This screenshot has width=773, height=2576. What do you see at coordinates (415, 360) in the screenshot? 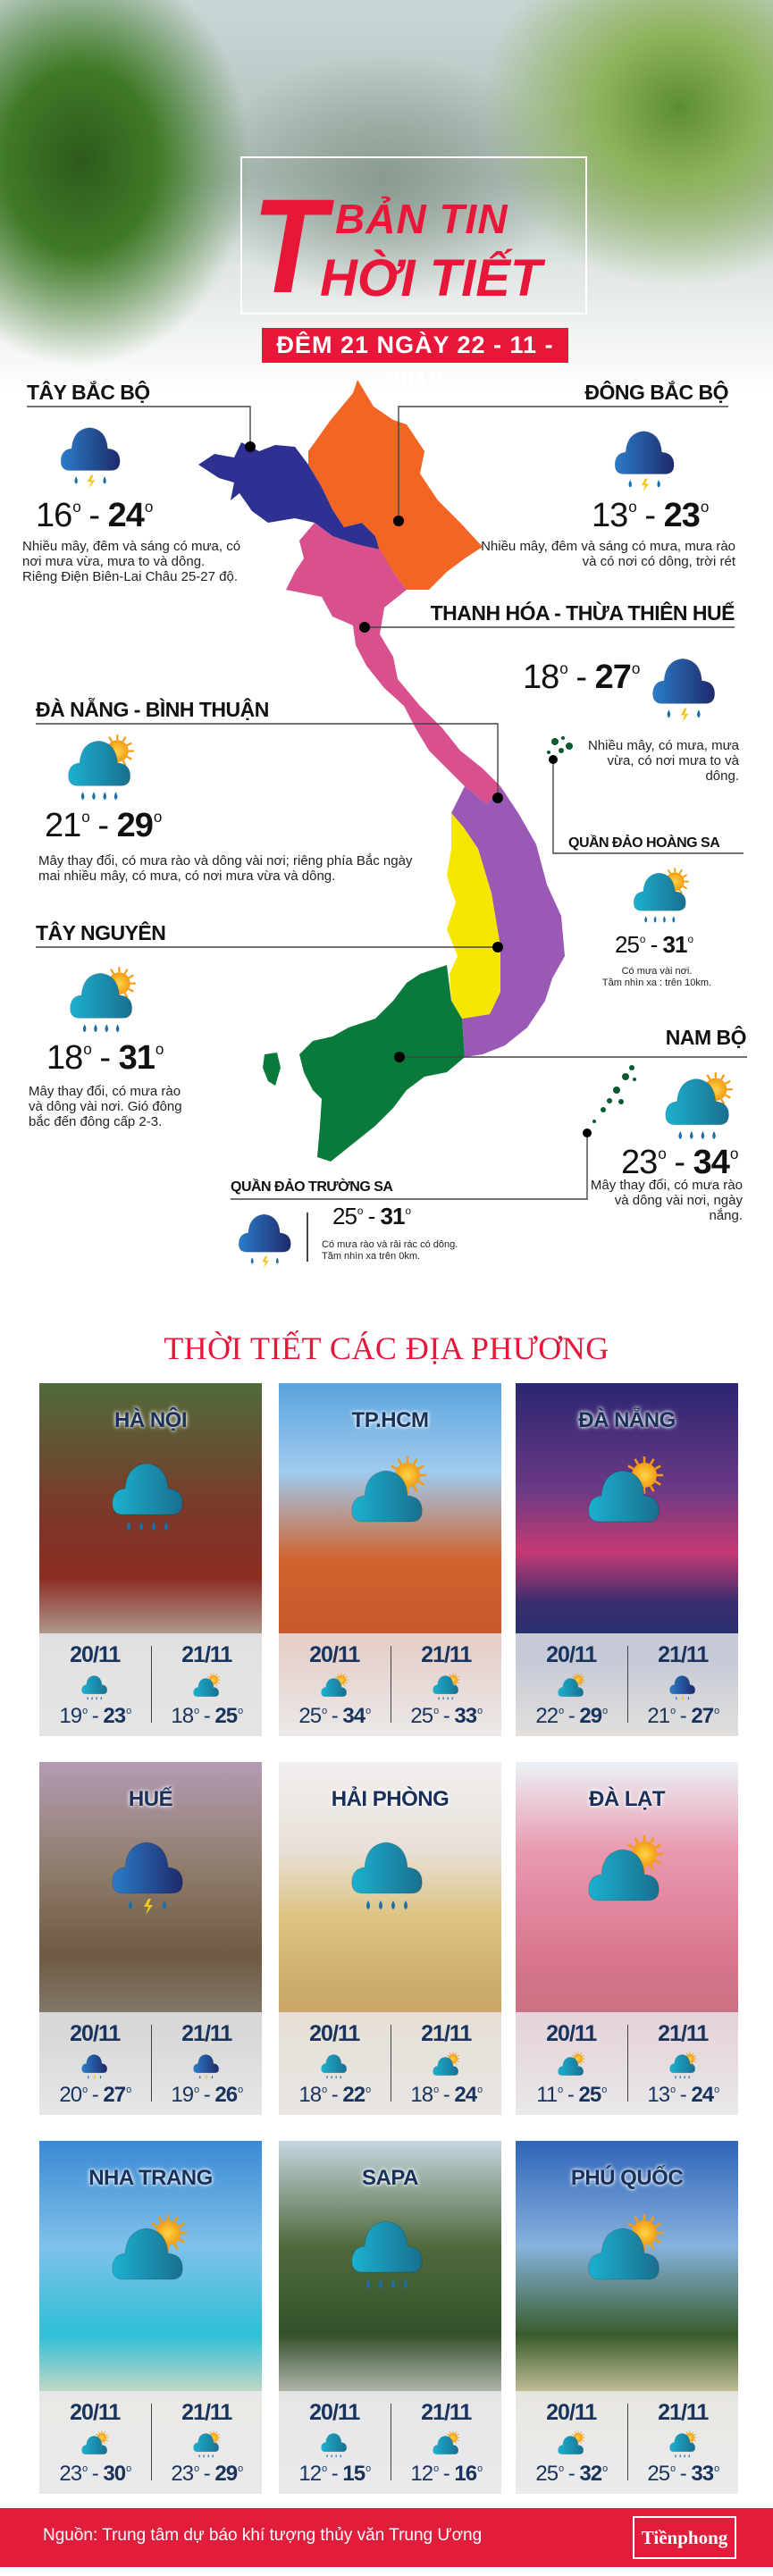
I see `date-banner: ĐÊM 21 NGÀY 22 - 11 - 2018` at bounding box center [415, 360].